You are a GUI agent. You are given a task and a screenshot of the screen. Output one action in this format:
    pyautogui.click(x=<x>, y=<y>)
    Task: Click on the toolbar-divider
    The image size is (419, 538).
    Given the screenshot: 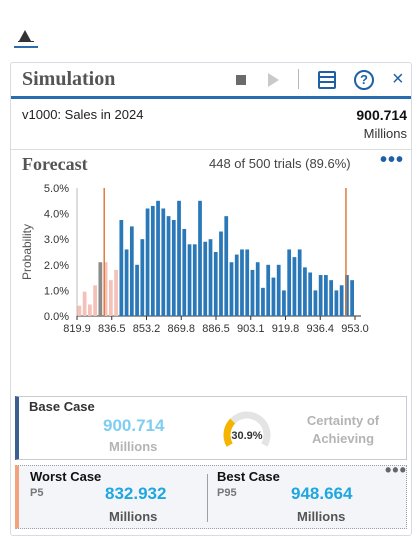 What is the action you would take?
    pyautogui.click(x=298, y=79)
    